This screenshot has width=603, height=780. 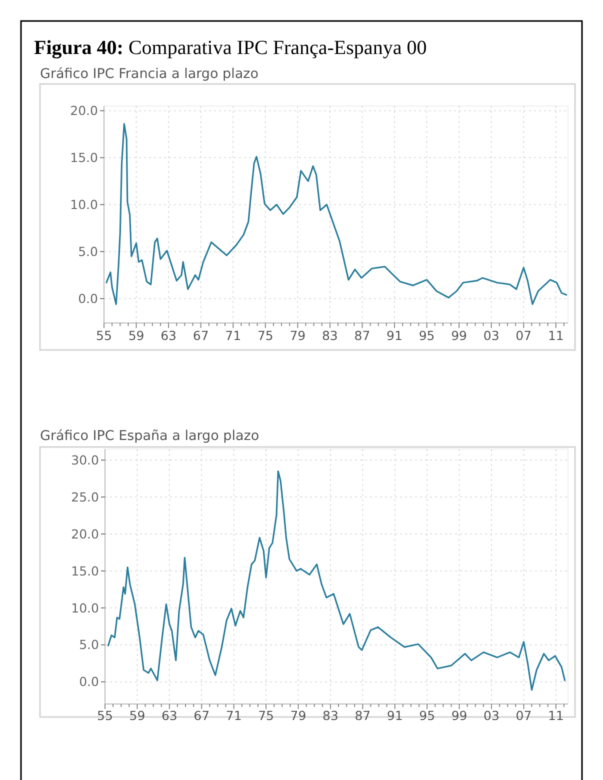 What do you see at coordinates (149, 74) in the screenshot?
I see `chart-title: Gráfico IPC Francia a largo plazo` at bounding box center [149, 74].